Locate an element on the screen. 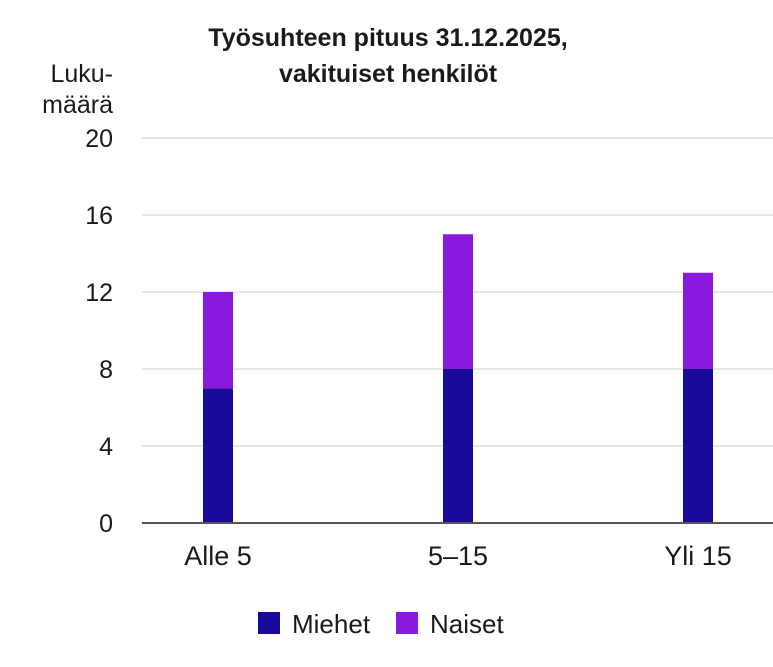 The width and height of the screenshot is (773, 667). y-axis-label: Luku- määrä is located at coordinates (77, 89).